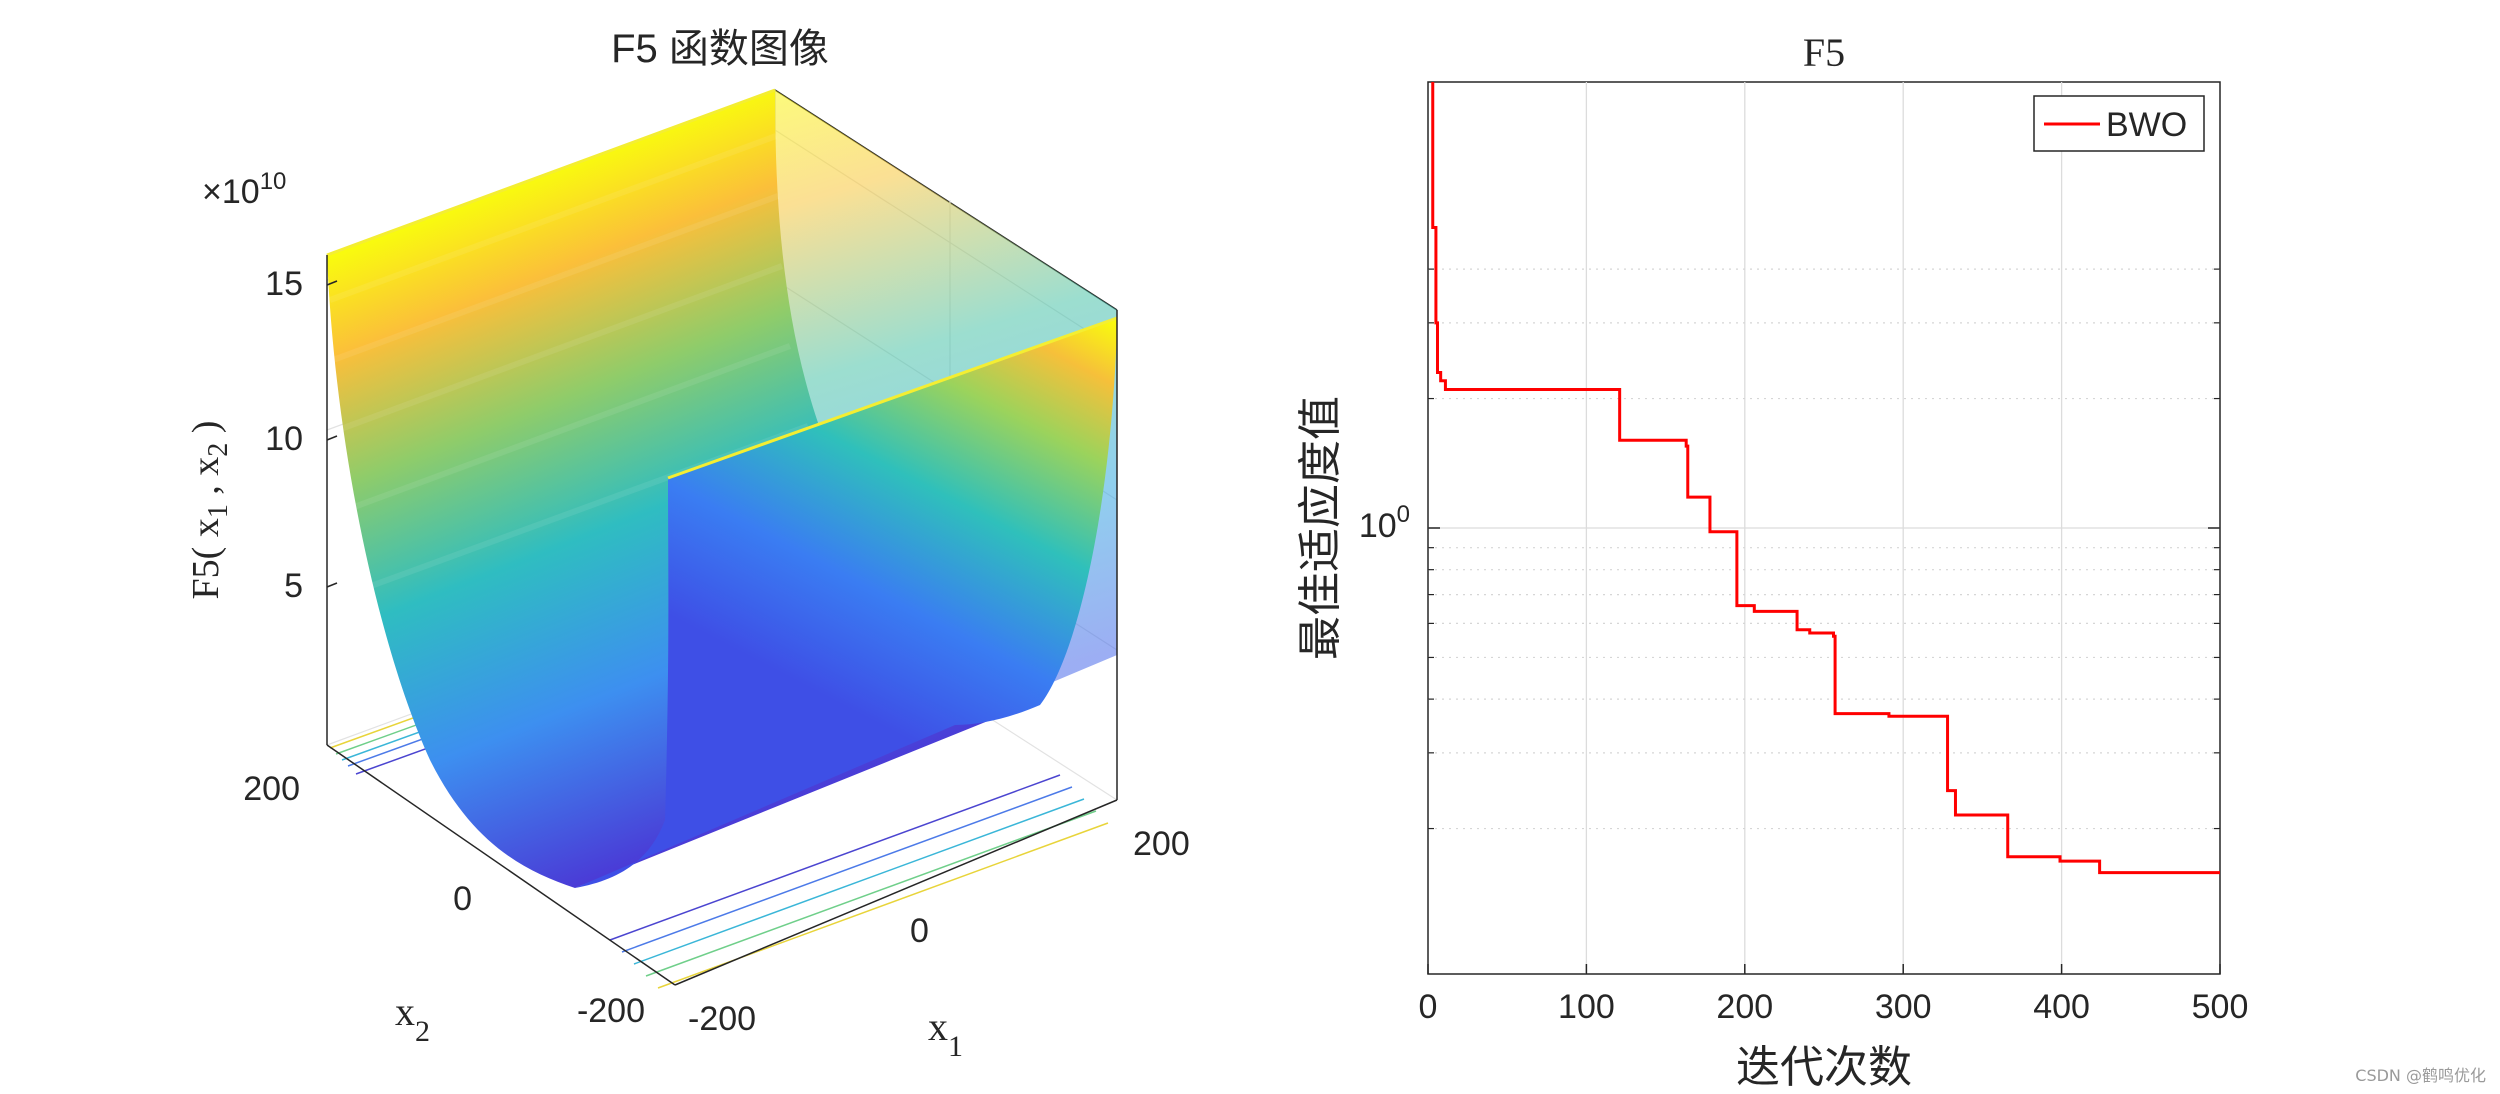 This screenshot has width=2500, height=1094. I want to click on x-tick-label: 500, so click(2220, 1007).